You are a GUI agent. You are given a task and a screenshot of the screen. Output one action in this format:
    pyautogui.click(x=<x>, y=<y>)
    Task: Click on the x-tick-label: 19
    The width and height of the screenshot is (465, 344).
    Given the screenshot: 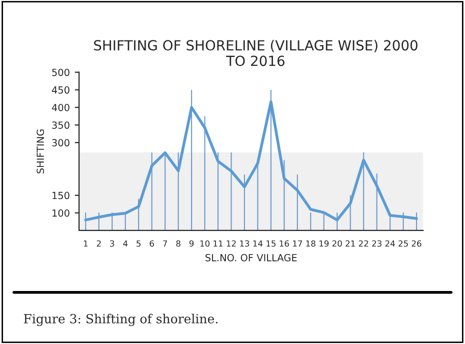 What is the action you would take?
    pyautogui.click(x=324, y=243)
    